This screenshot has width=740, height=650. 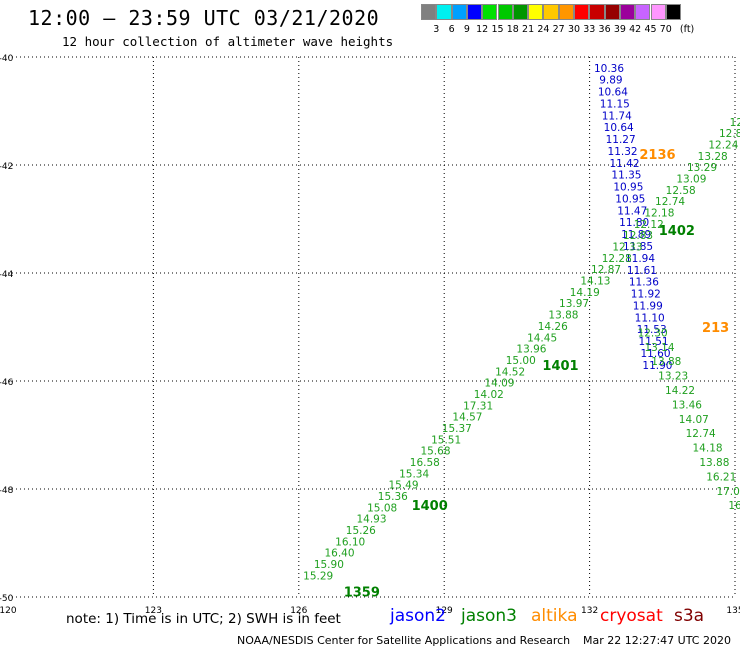 What do you see at coordinates (531, 350) in the screenshot?
I see `wave-height-value: 13.96` at bounding box center [531, 350].